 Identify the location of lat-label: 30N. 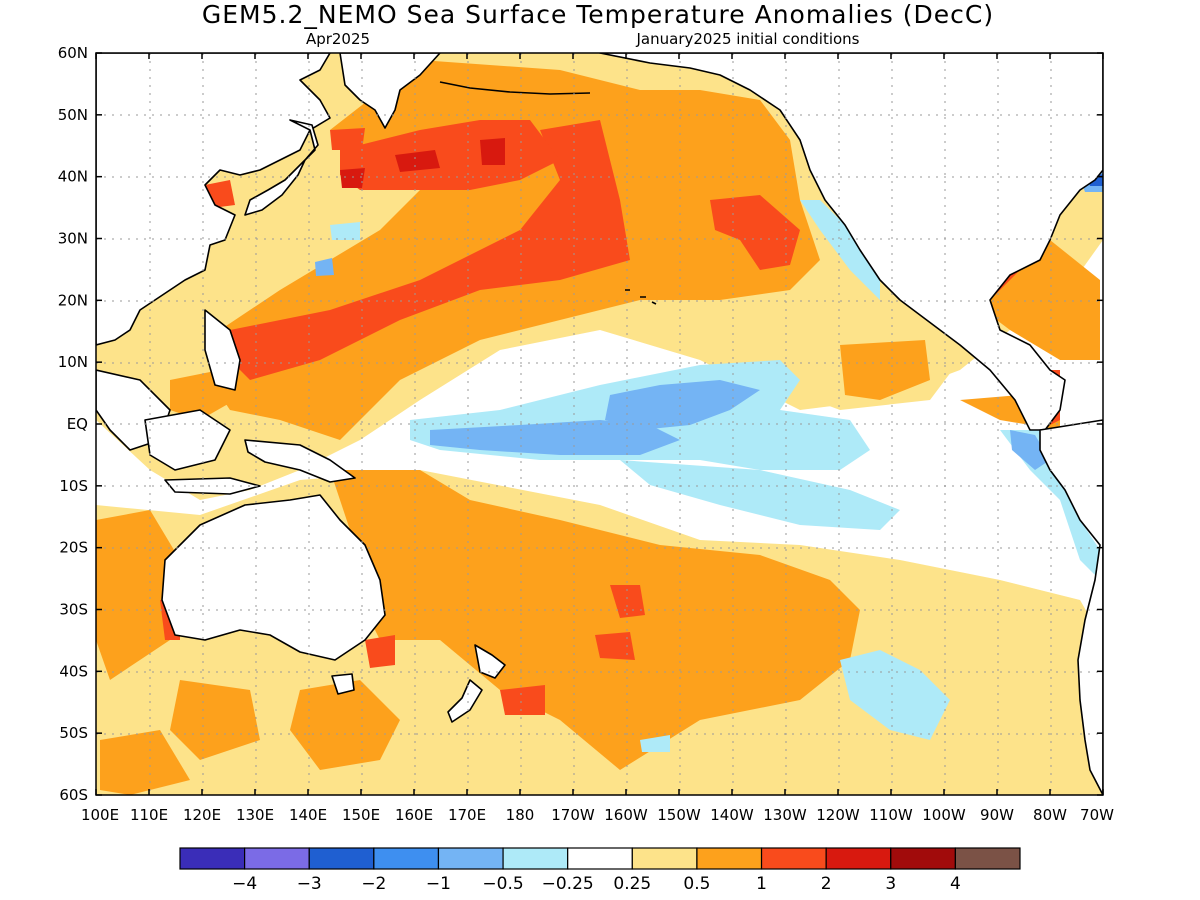
(73, 239).